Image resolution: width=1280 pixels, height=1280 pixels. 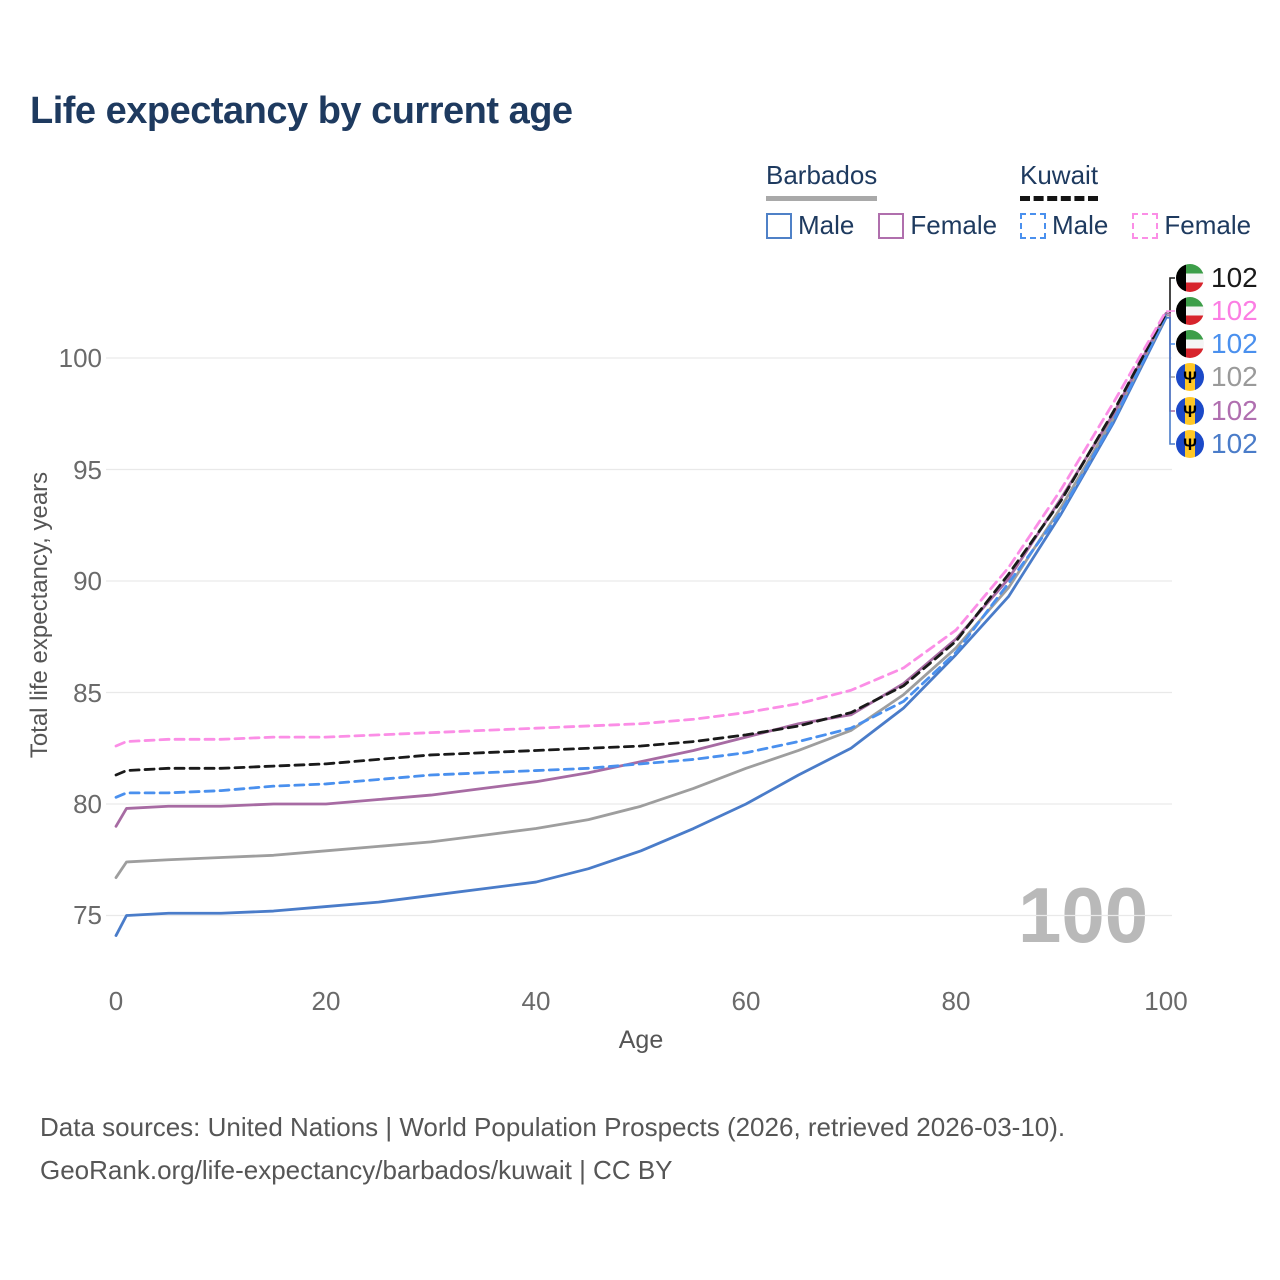 I want to click on x-tick-label: 60, so click(x=746, y=1001).